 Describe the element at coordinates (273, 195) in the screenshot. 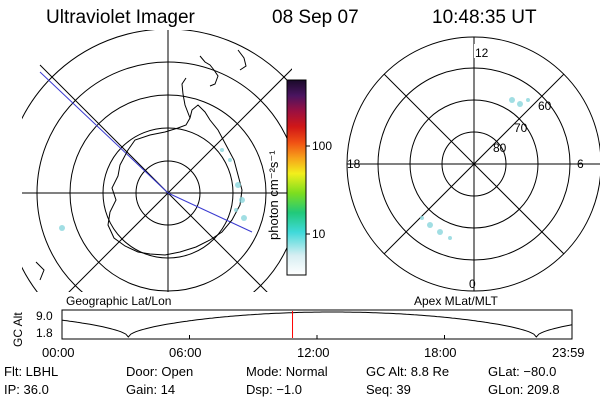

I see `colorbar-unit-label: photon cm⁻²s⁻¹` at that location.